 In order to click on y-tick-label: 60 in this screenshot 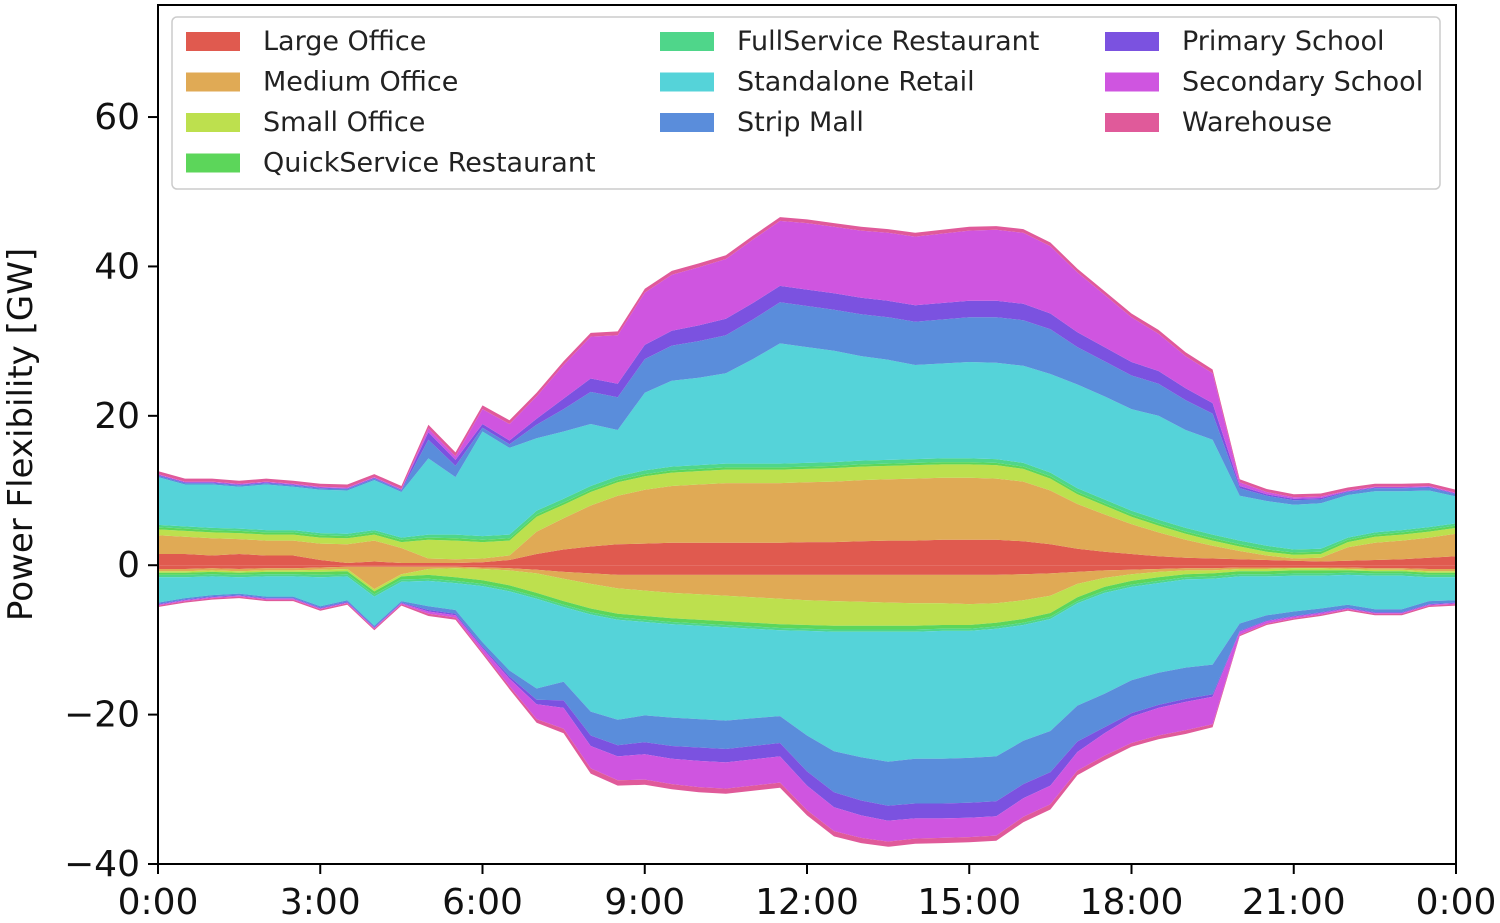, I will do `click(117, 117)`.